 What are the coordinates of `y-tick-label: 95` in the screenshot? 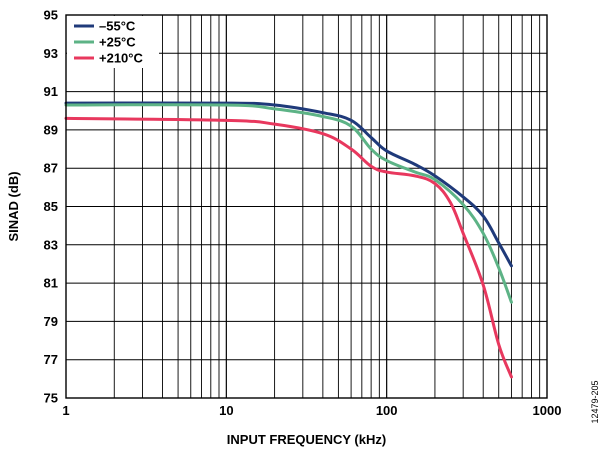 It's located at (51, 15).